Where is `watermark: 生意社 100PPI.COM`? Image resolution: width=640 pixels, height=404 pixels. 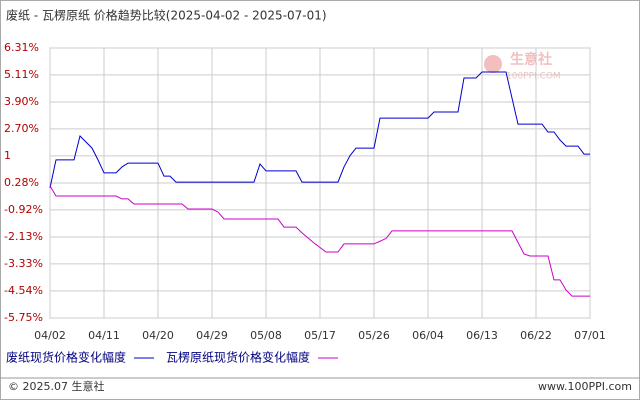 watermark: 生意社 100PPI.COM is located at coordinates (522, 66).